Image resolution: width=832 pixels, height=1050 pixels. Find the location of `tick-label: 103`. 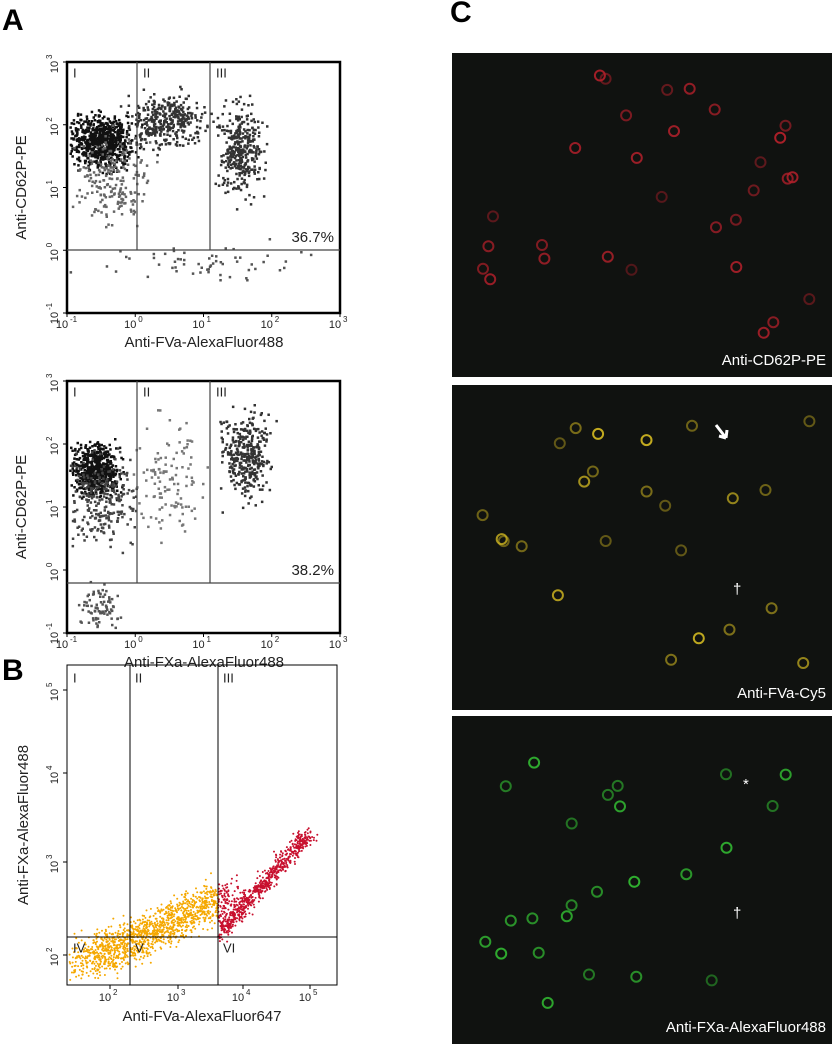

tick-label: 103 is located at coordinates (53, 63).